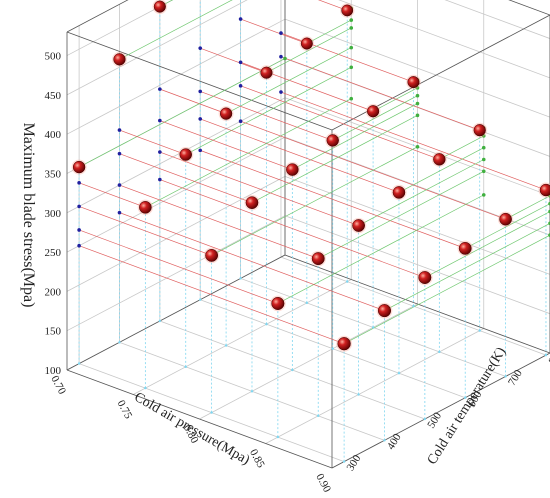  Describe the element at coordinates (53, 96) in the screenshot. I see `z-tick-label: 450` at that location.